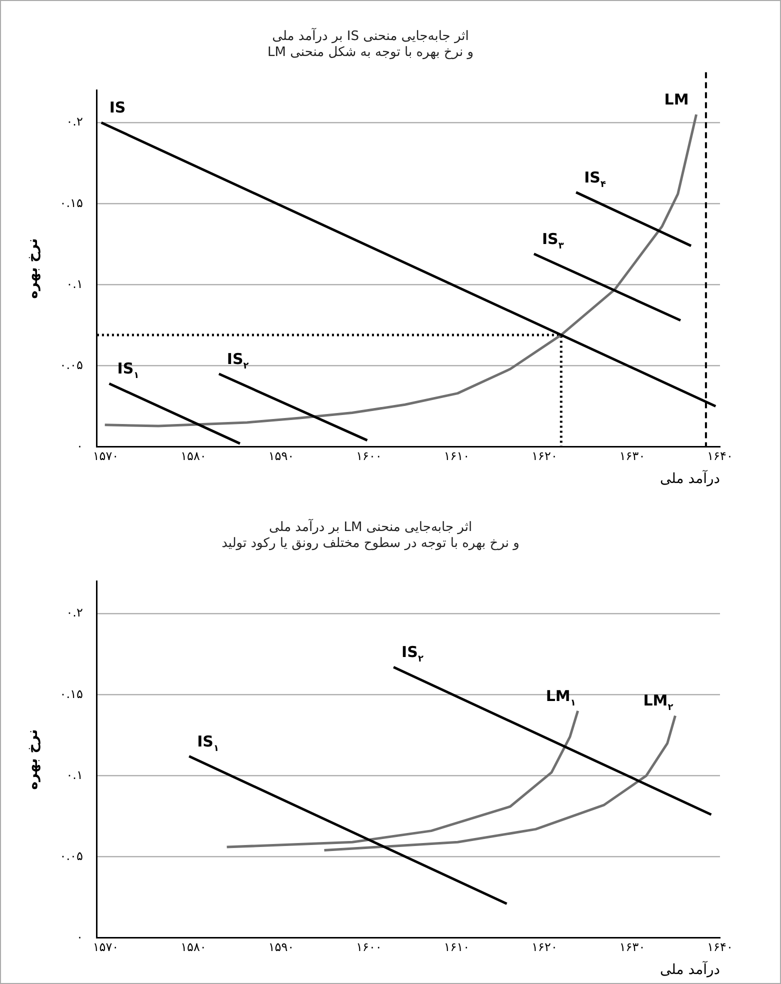 The image size is (781, 984). Describe the element at coordinates (370, 43) in the screenshot. I see `chart-title: اثر جابه‌جایی منحنی IS بر درآمد ملی و نرخ بهره با توجه به شکل منحنی LM` at that location.